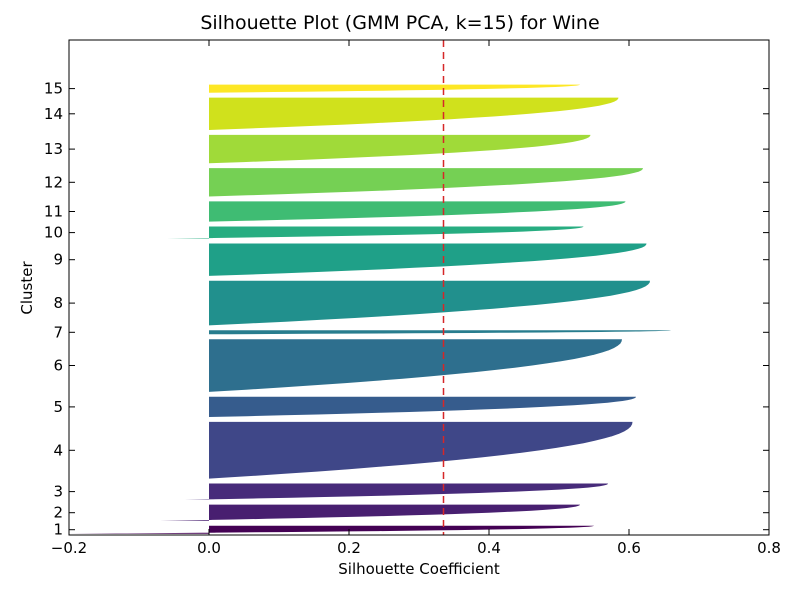  I want to click on y-tick-label-9: 9, so click(58, 260).